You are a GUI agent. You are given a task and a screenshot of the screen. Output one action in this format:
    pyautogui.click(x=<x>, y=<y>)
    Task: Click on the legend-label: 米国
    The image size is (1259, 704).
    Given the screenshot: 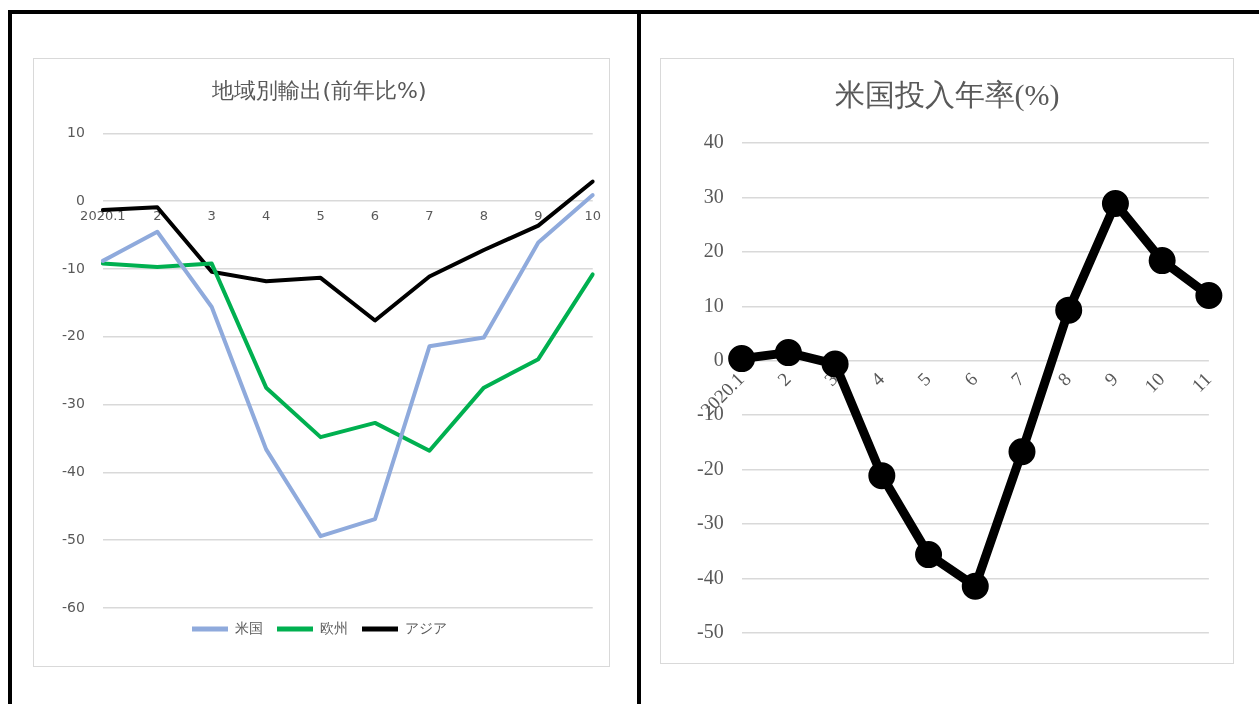 What is the action you would take?
    pyautogui.click(x=249, y=627)
    